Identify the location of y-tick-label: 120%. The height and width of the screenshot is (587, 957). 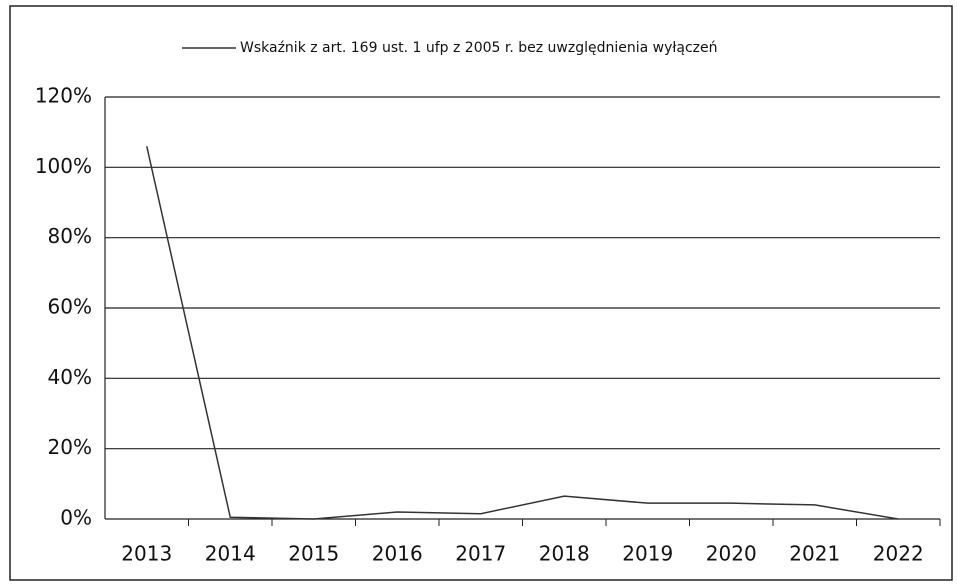
(63, 96).